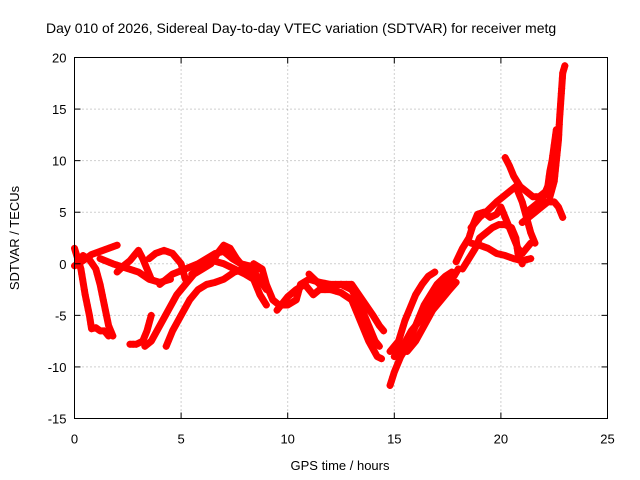 Image resolution: width=640 pixels, height=480 pixels. What do you see at coordinates (59, 58) in the screenshot?
I see `y-tick-label: 20` at bounding box center [59, 58].